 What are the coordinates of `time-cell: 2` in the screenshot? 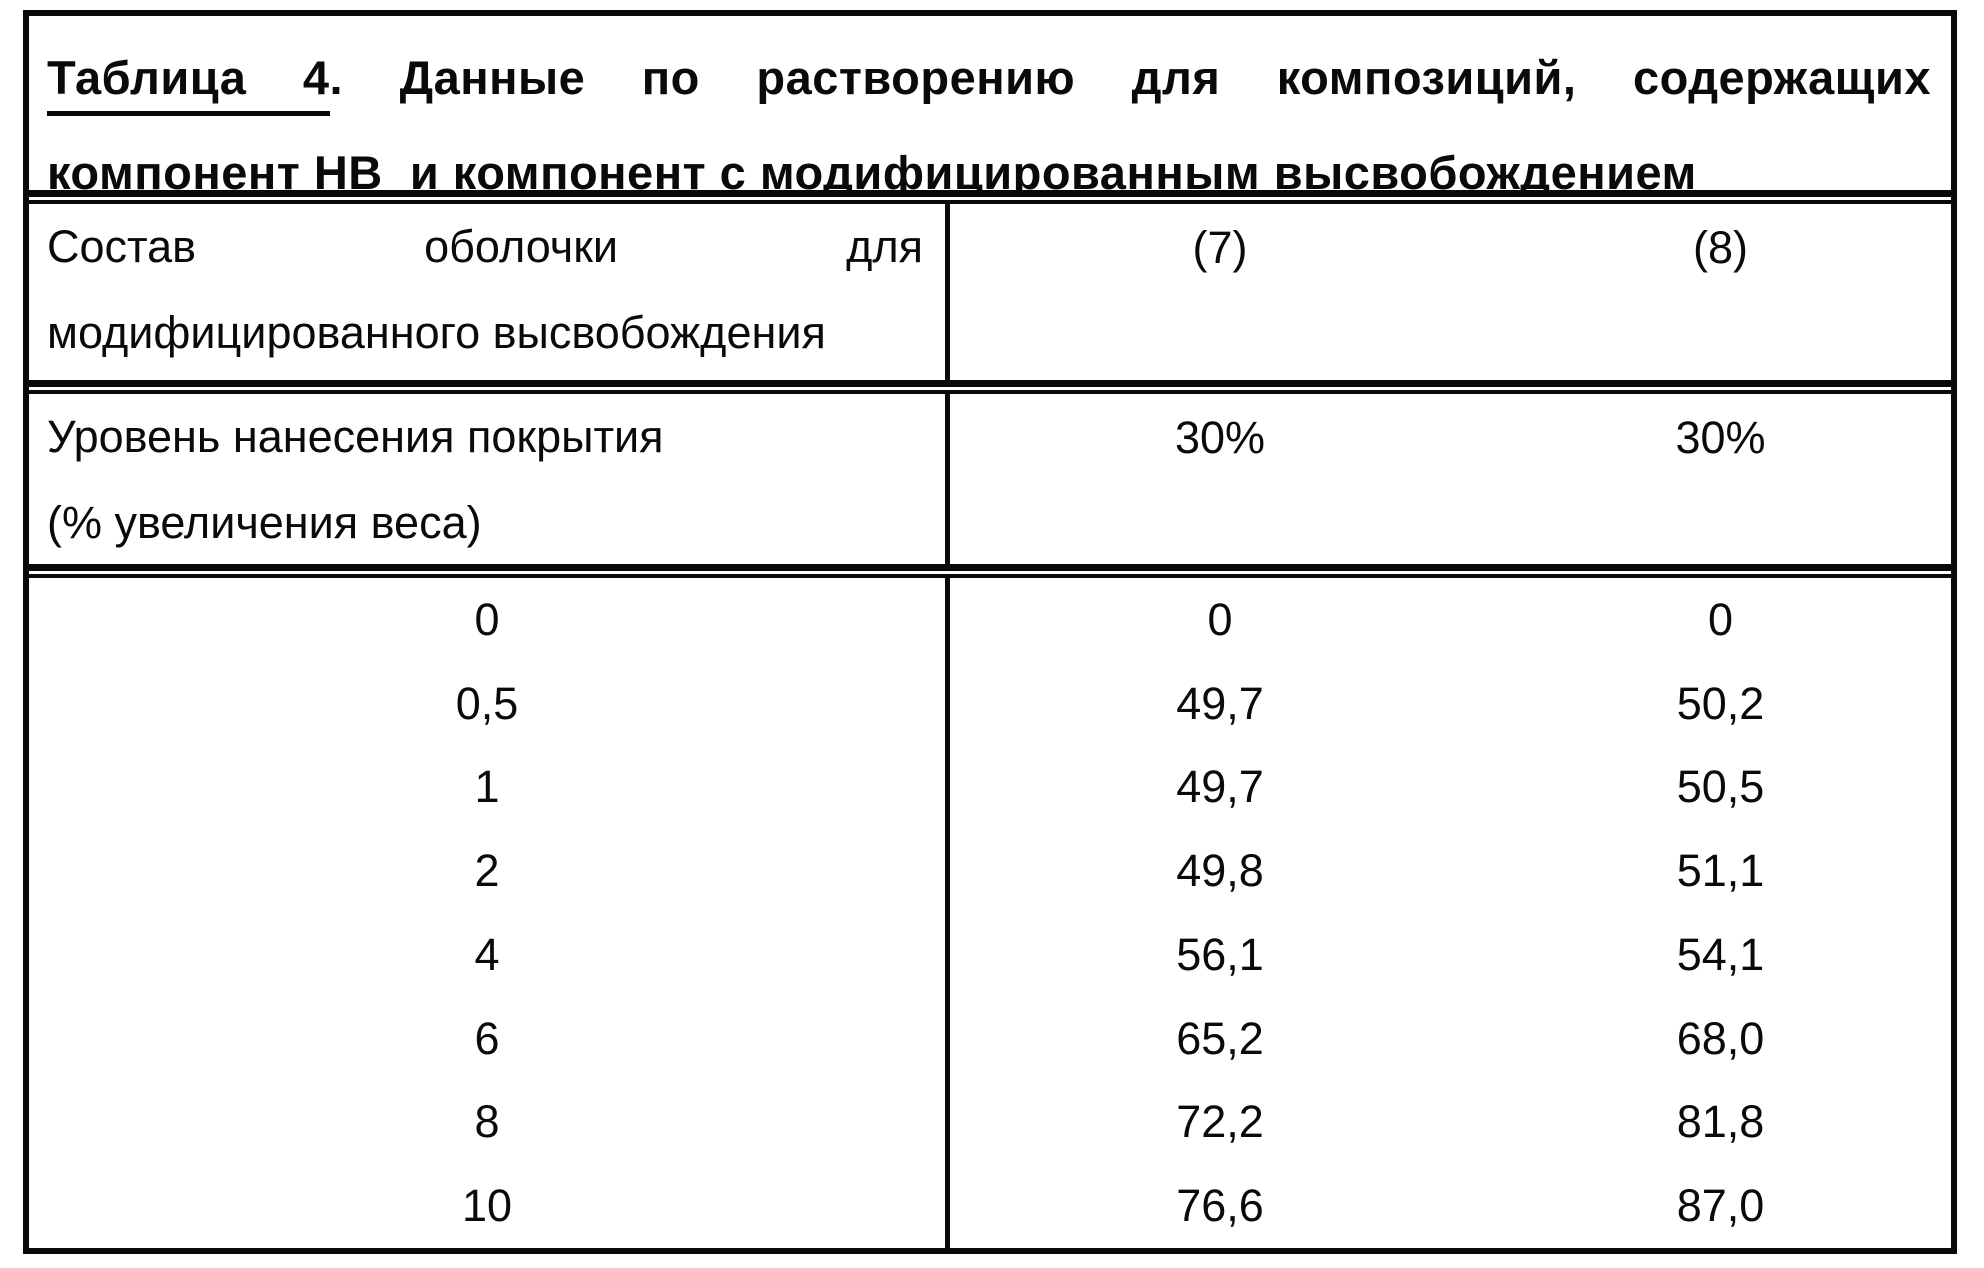 It's located at (489, 871).